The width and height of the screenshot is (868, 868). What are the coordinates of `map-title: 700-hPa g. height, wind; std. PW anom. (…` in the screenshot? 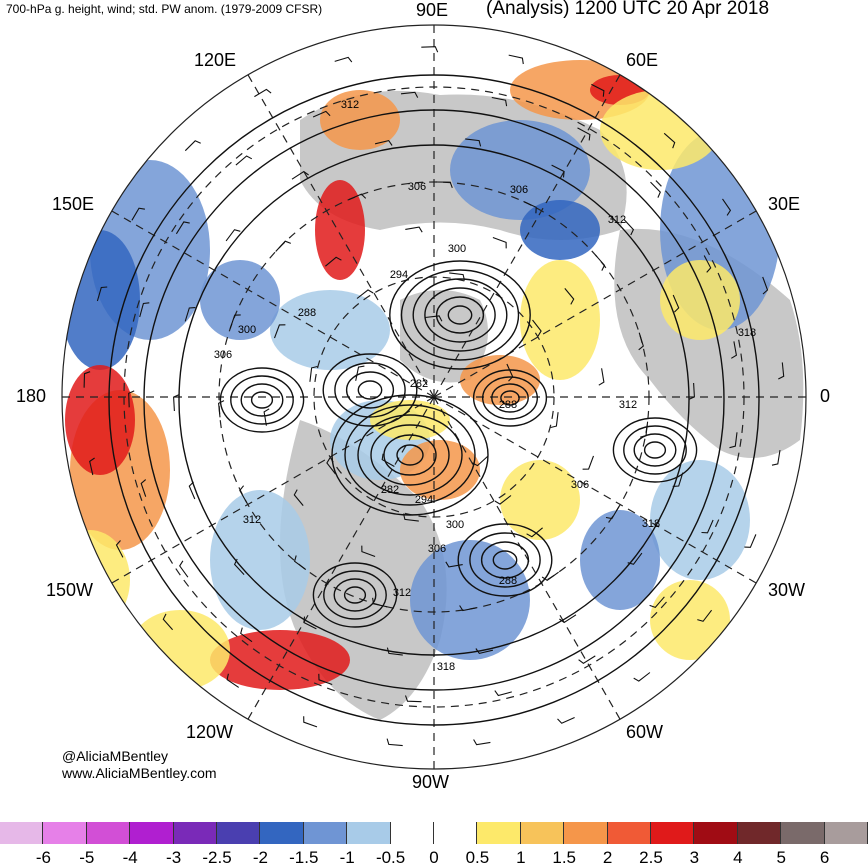 It's located at (164, 9).